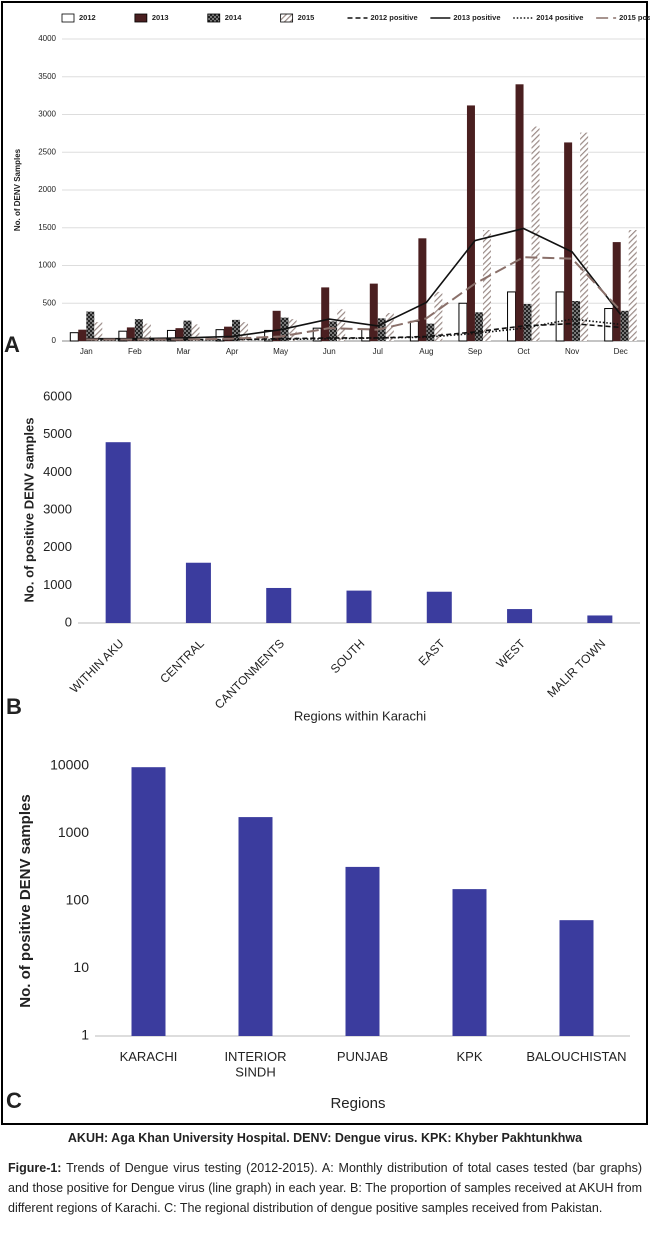  I want to click on x-tick-label: MALIR TOWN, so click(576, 668).